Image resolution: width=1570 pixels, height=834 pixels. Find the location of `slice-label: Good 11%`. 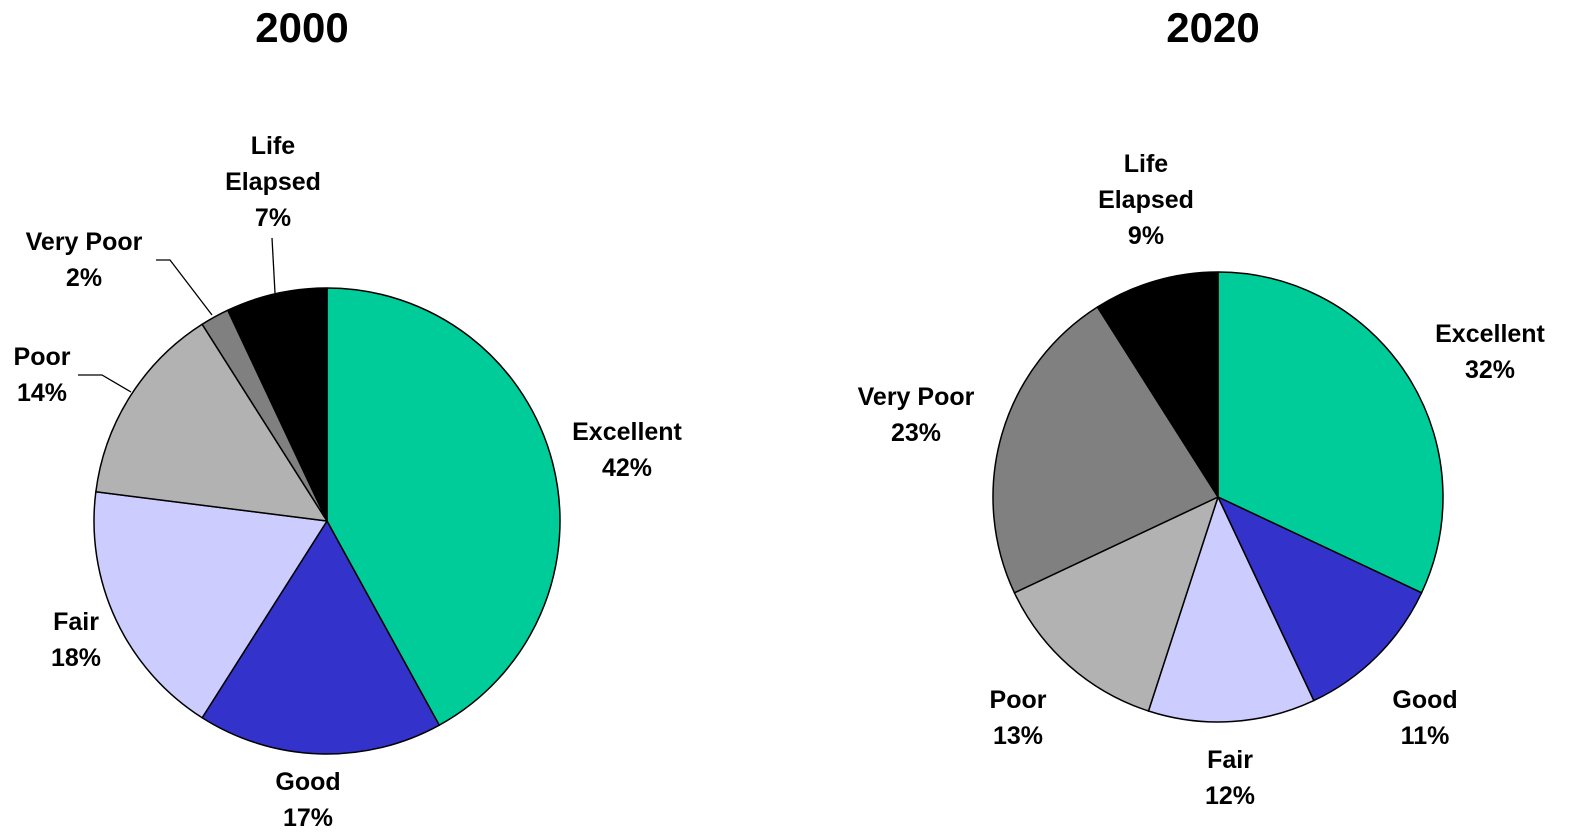

slice-label: Good 11% is located at coordinates (1424, 718).